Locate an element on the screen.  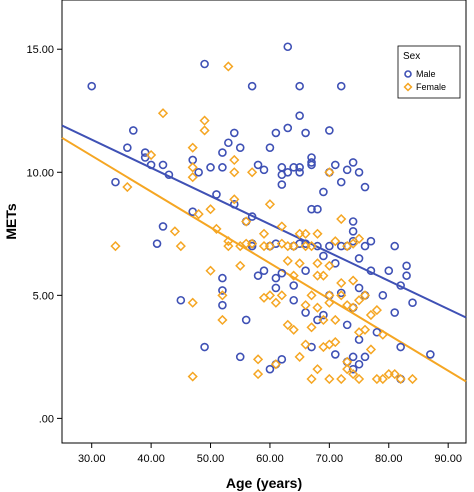
x-tick-label: 70.00 is located at coordinates (330, 459).